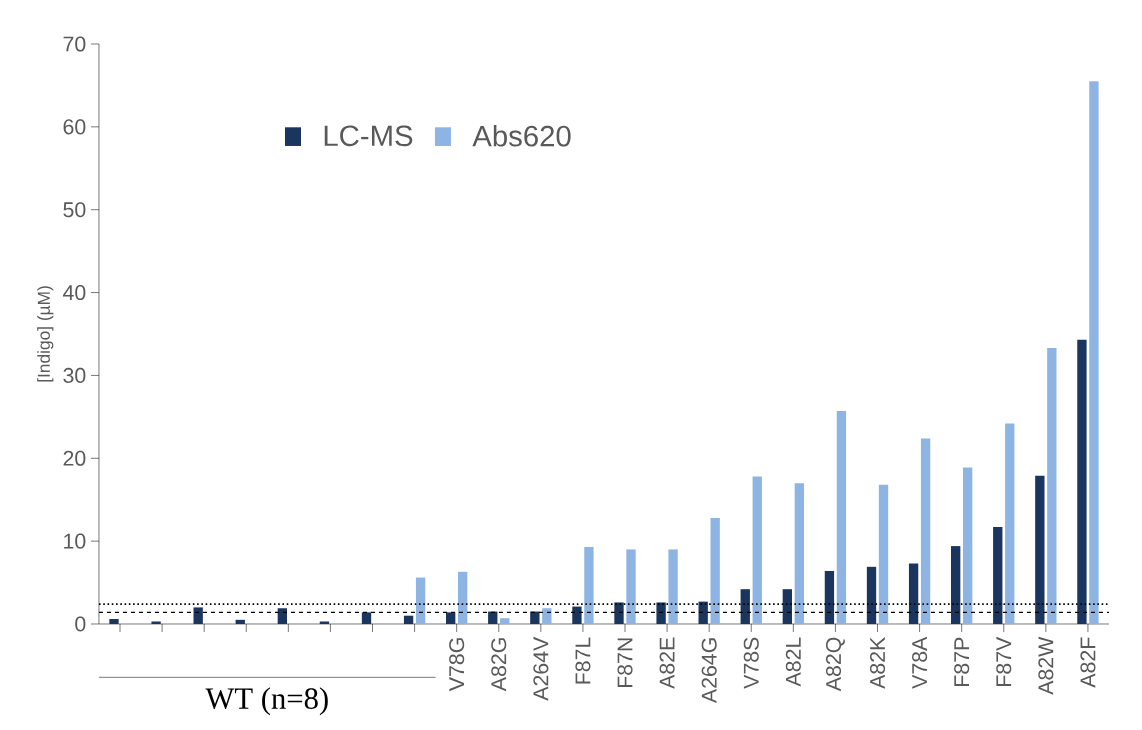 The height and width of the screenshot is (730, 1142). What do you see at coordinates (266, 701) in the screenshot?
I see `text: WT (n=8)` at bounding box center [266, 701].